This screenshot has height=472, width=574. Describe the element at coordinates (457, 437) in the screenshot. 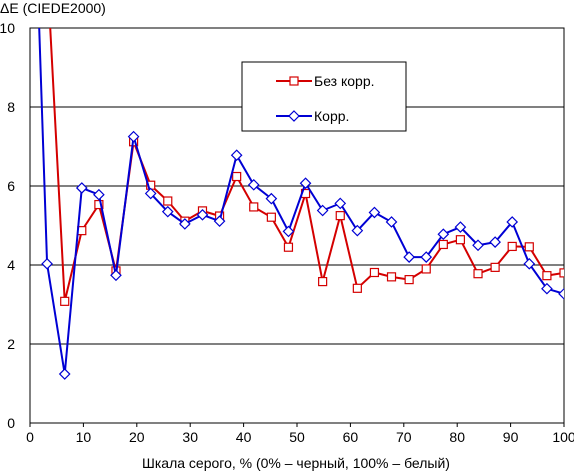

I see `x-tick-label-80: 80` at that location.